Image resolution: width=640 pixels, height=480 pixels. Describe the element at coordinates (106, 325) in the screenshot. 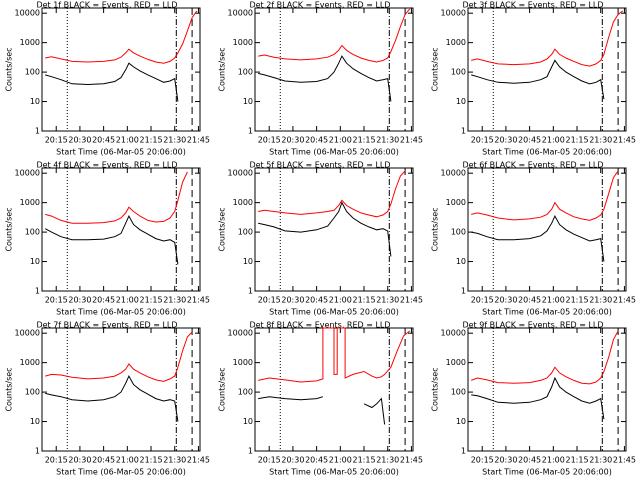

I see `chart-title: Det 7f BLACK = Events, RED = LLD` at that location.